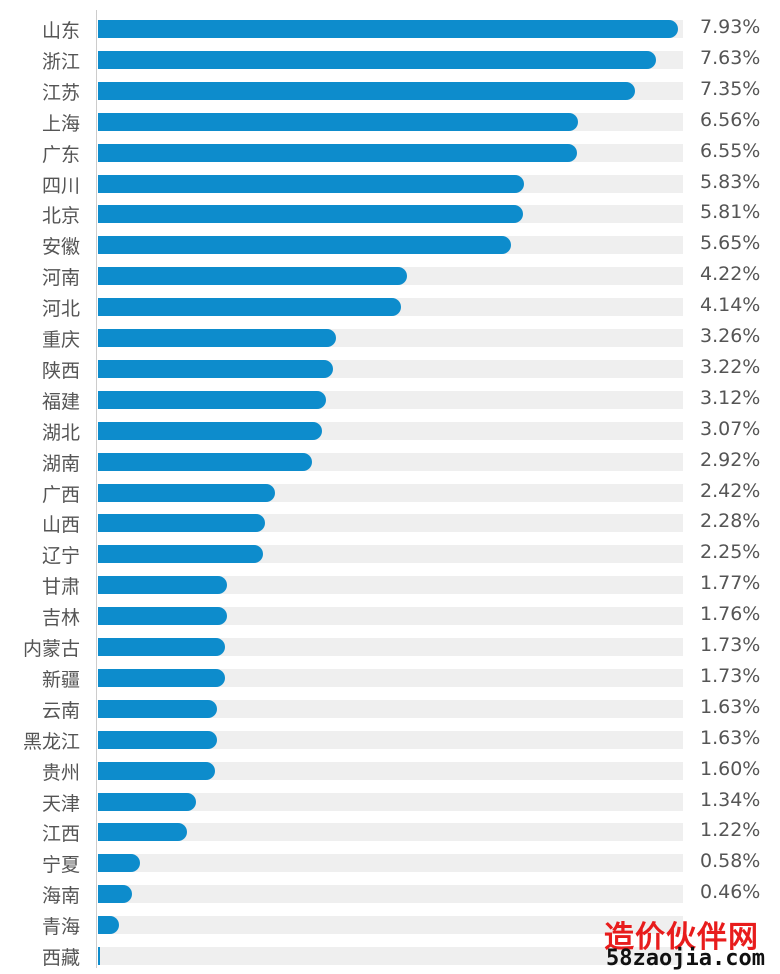 The image size is (780, 974). I want to click on category-label: 陕西, so click(60, 370).